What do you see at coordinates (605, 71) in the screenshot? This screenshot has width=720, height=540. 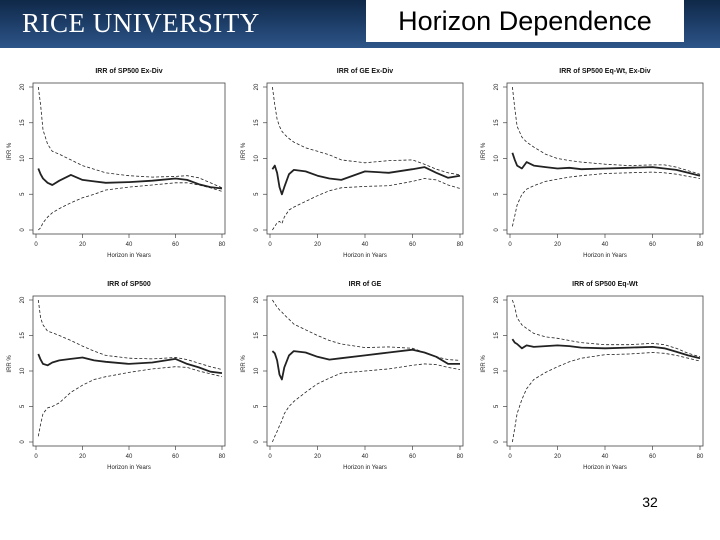 I see `chart-title: IRR of SP500 Eq-Wt, Ex-Div` at bounding box center [605, 71].